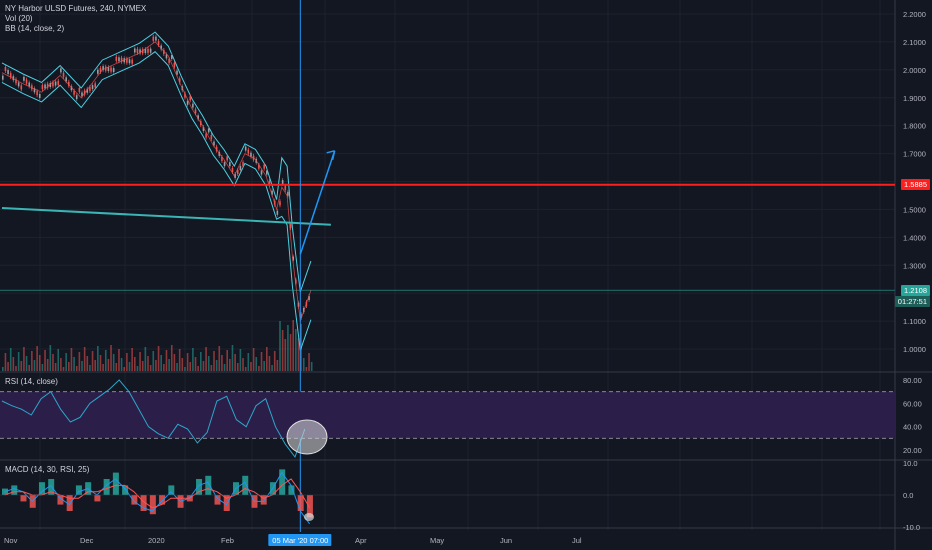  I want to click on price-tick-label: 1.4000, so click(914, 237).